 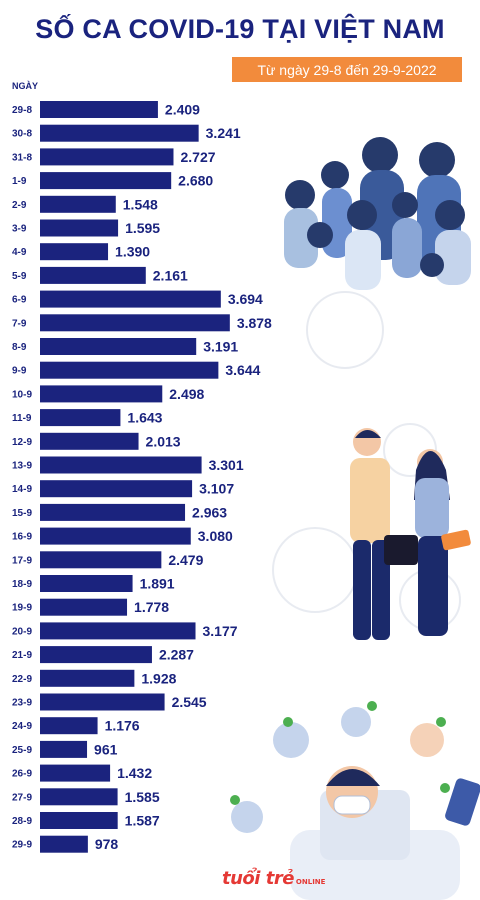 What do you see at coordinates (22, 703) in the screenshot?
I see `category-label: 23-9` at bounding box center [22, 703].